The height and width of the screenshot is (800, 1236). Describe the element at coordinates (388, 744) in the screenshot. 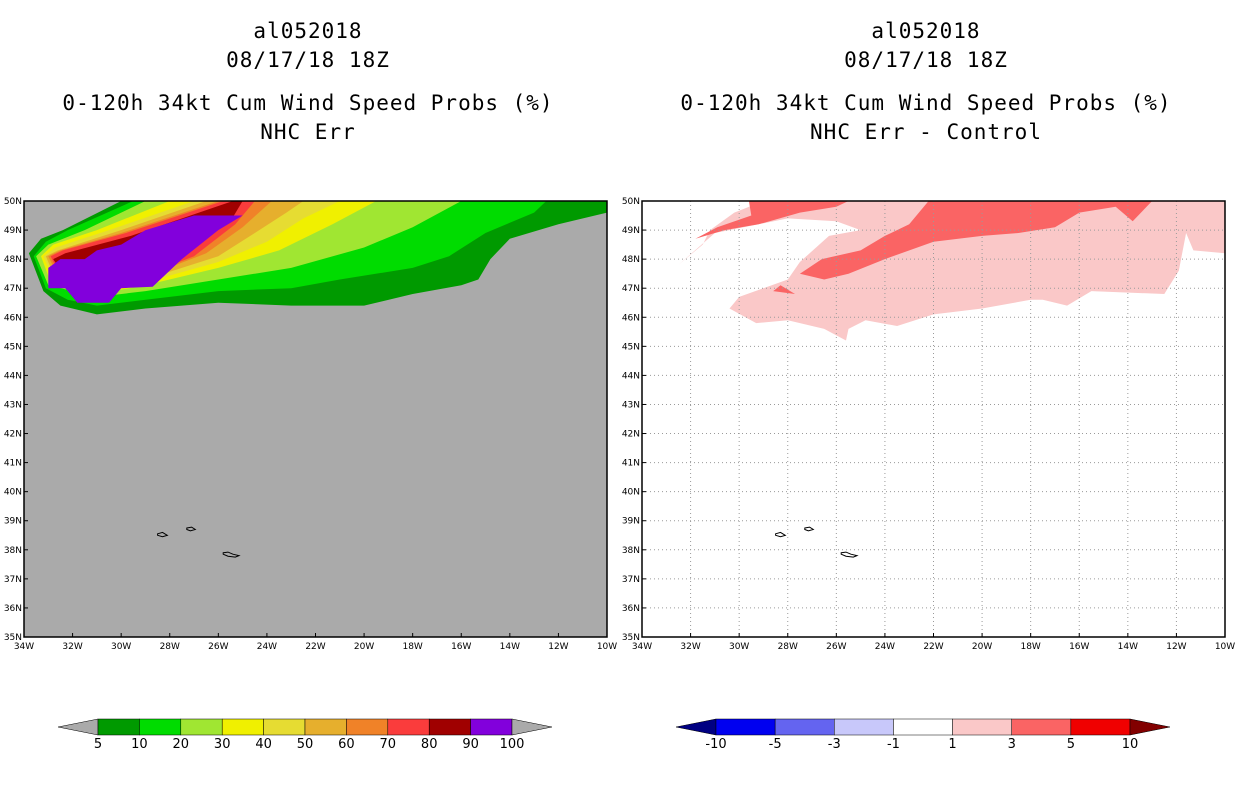

I see `left-colorbar-label: 70` at that location.